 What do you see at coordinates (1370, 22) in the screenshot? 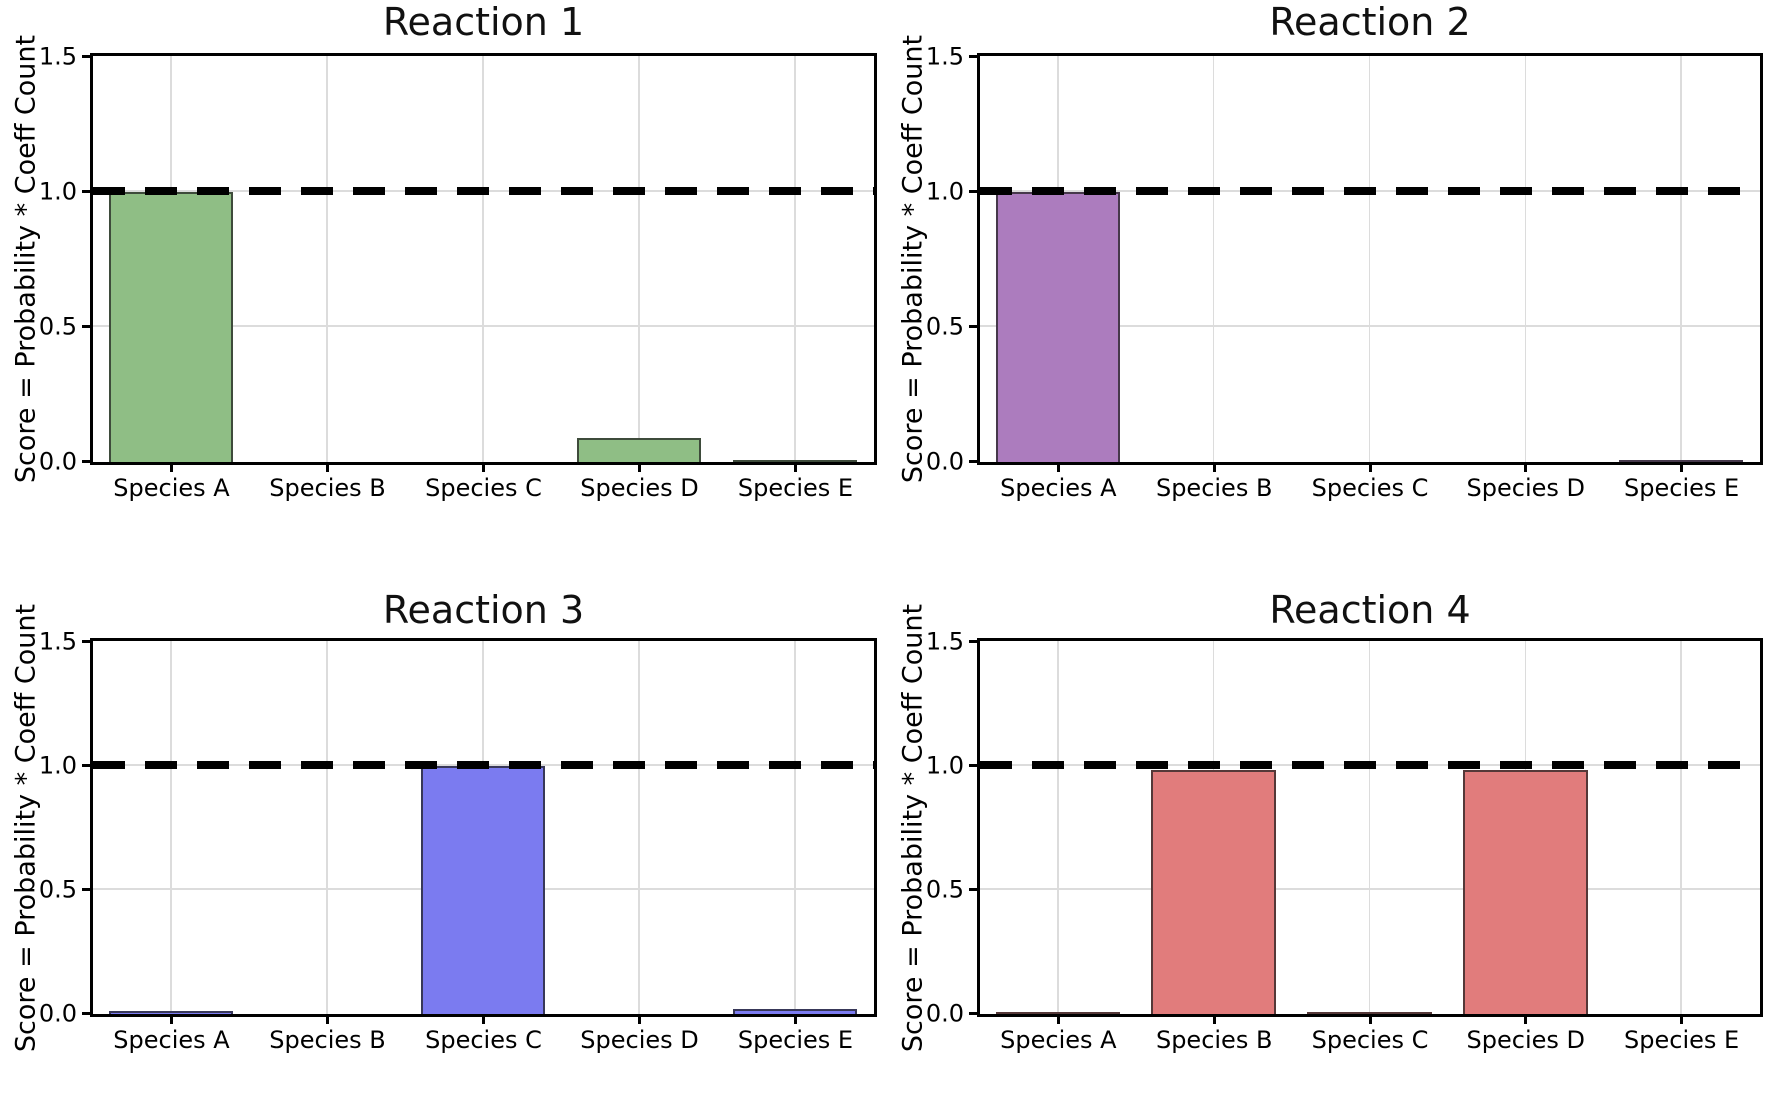
I see `plot-title: Reaction 2` at bounding box center [1370, 22].